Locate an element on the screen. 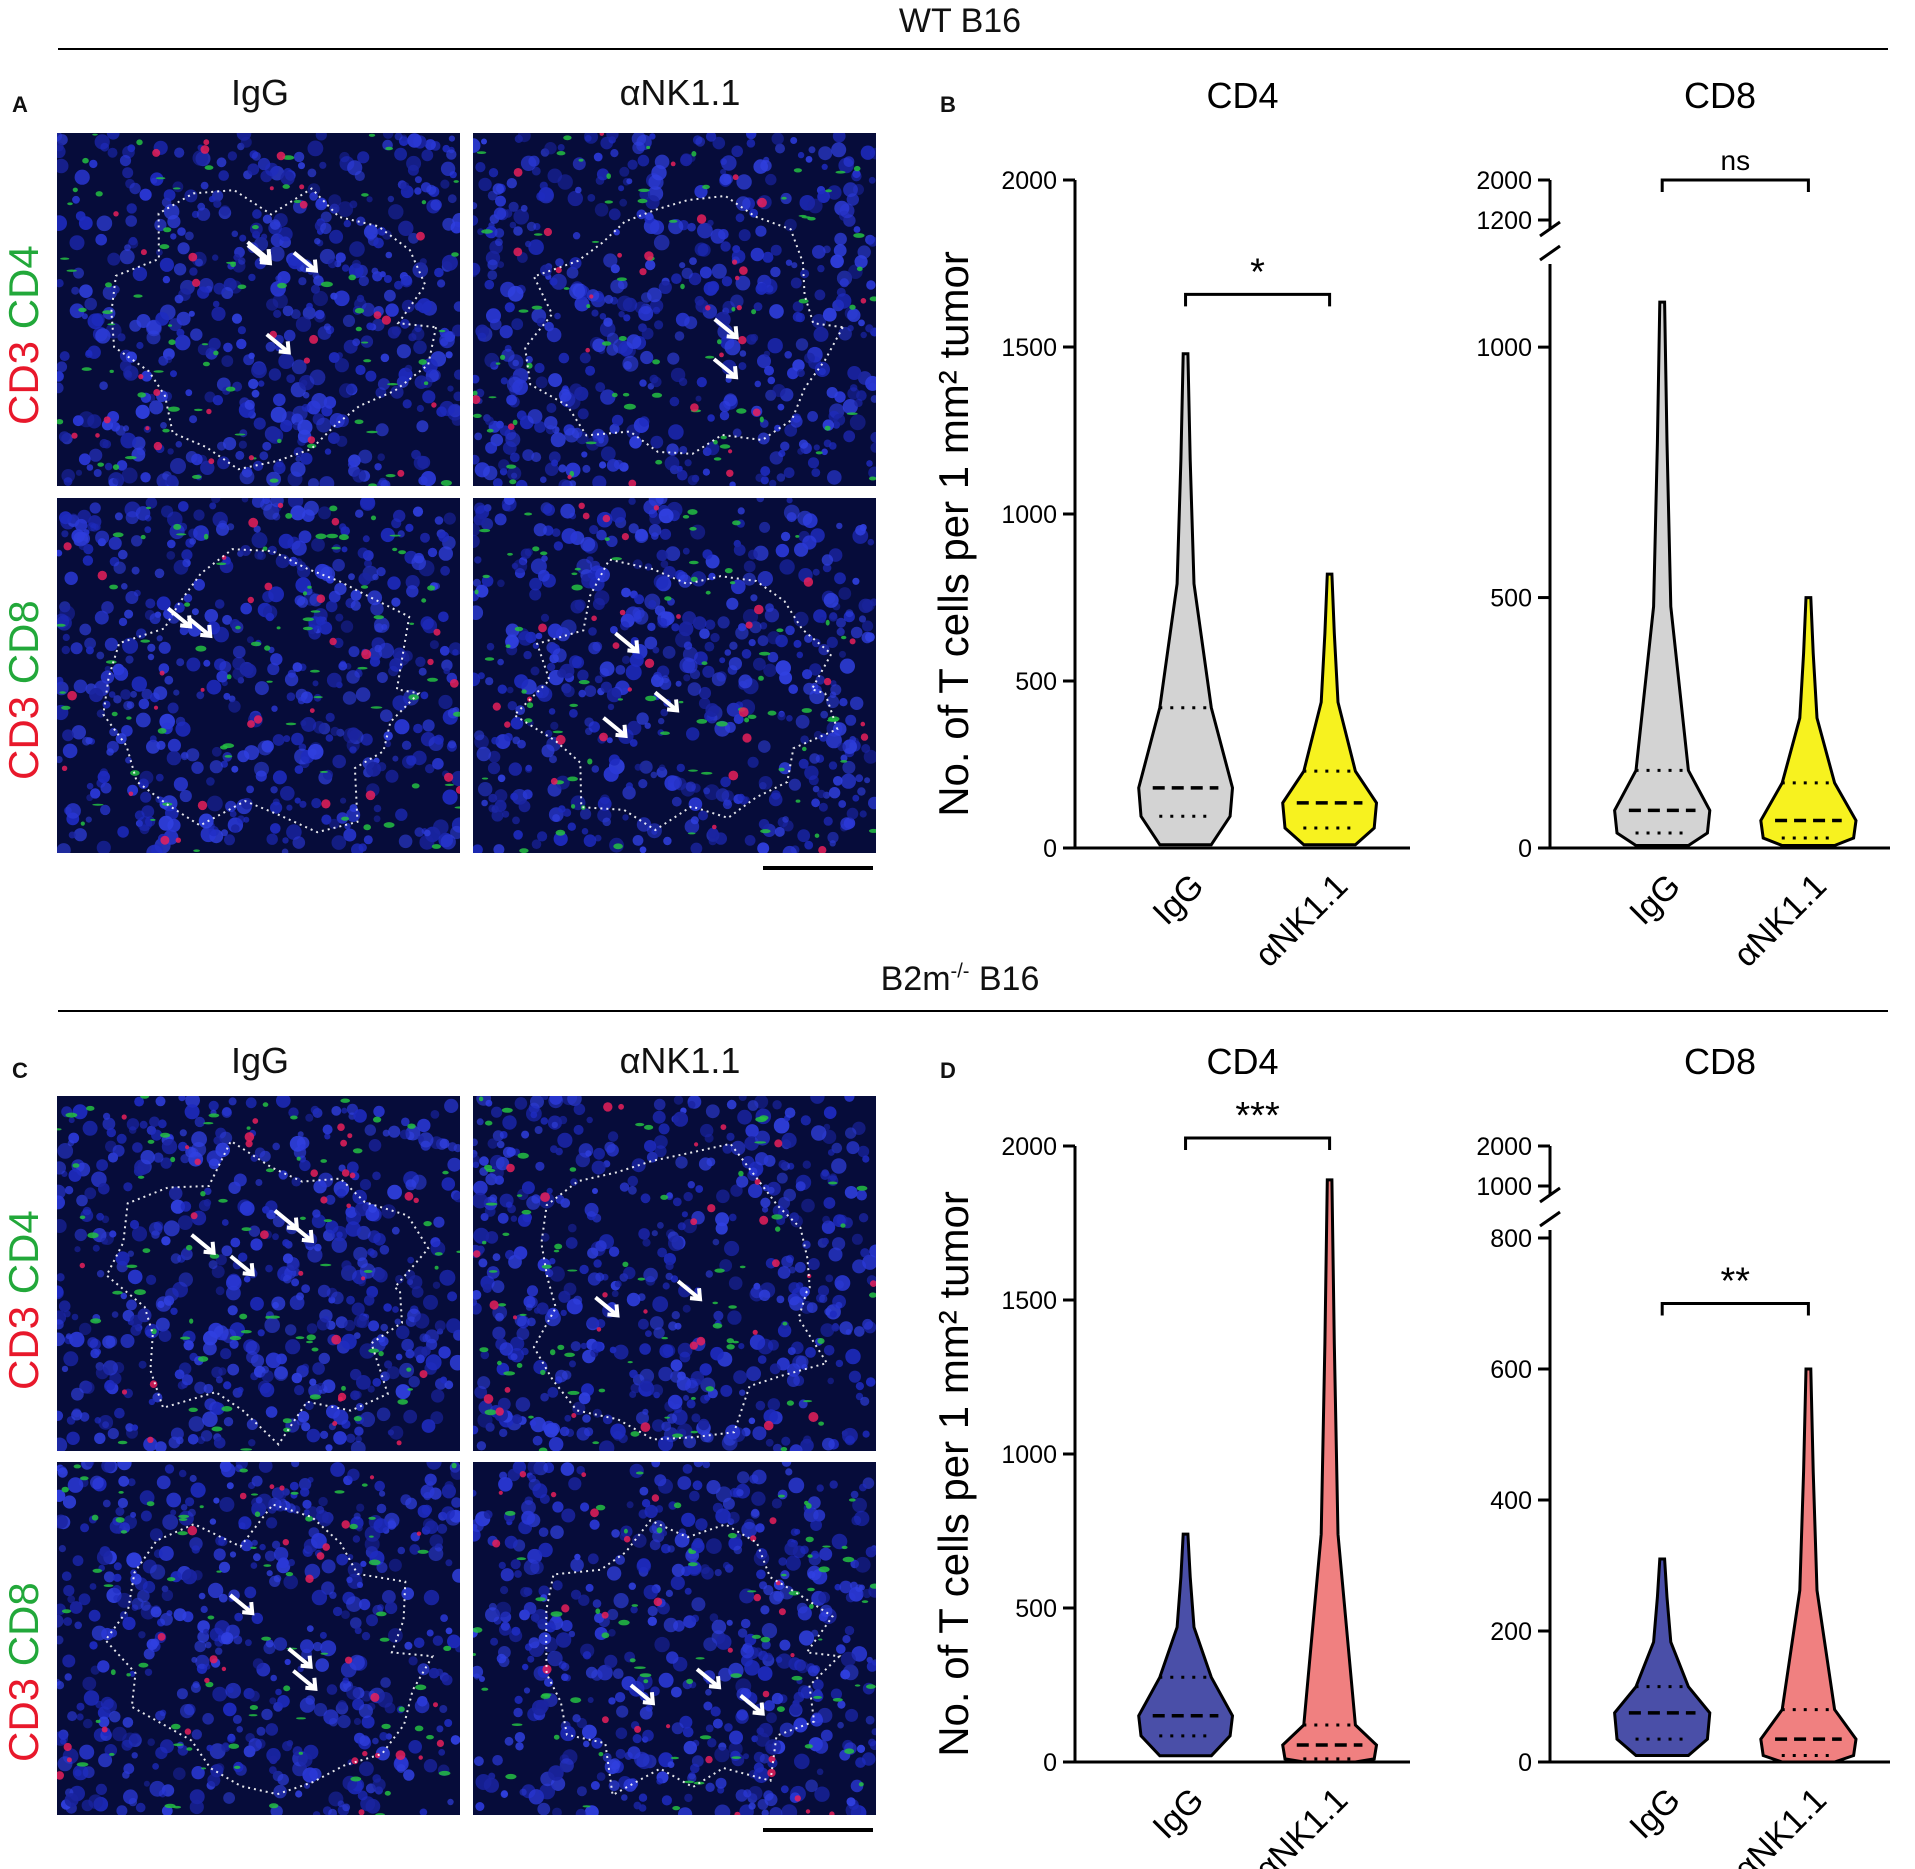 This screenshot has width=1915, height=1869. micrograph-a-ank-cd8 is located at coordinates (674, 675).